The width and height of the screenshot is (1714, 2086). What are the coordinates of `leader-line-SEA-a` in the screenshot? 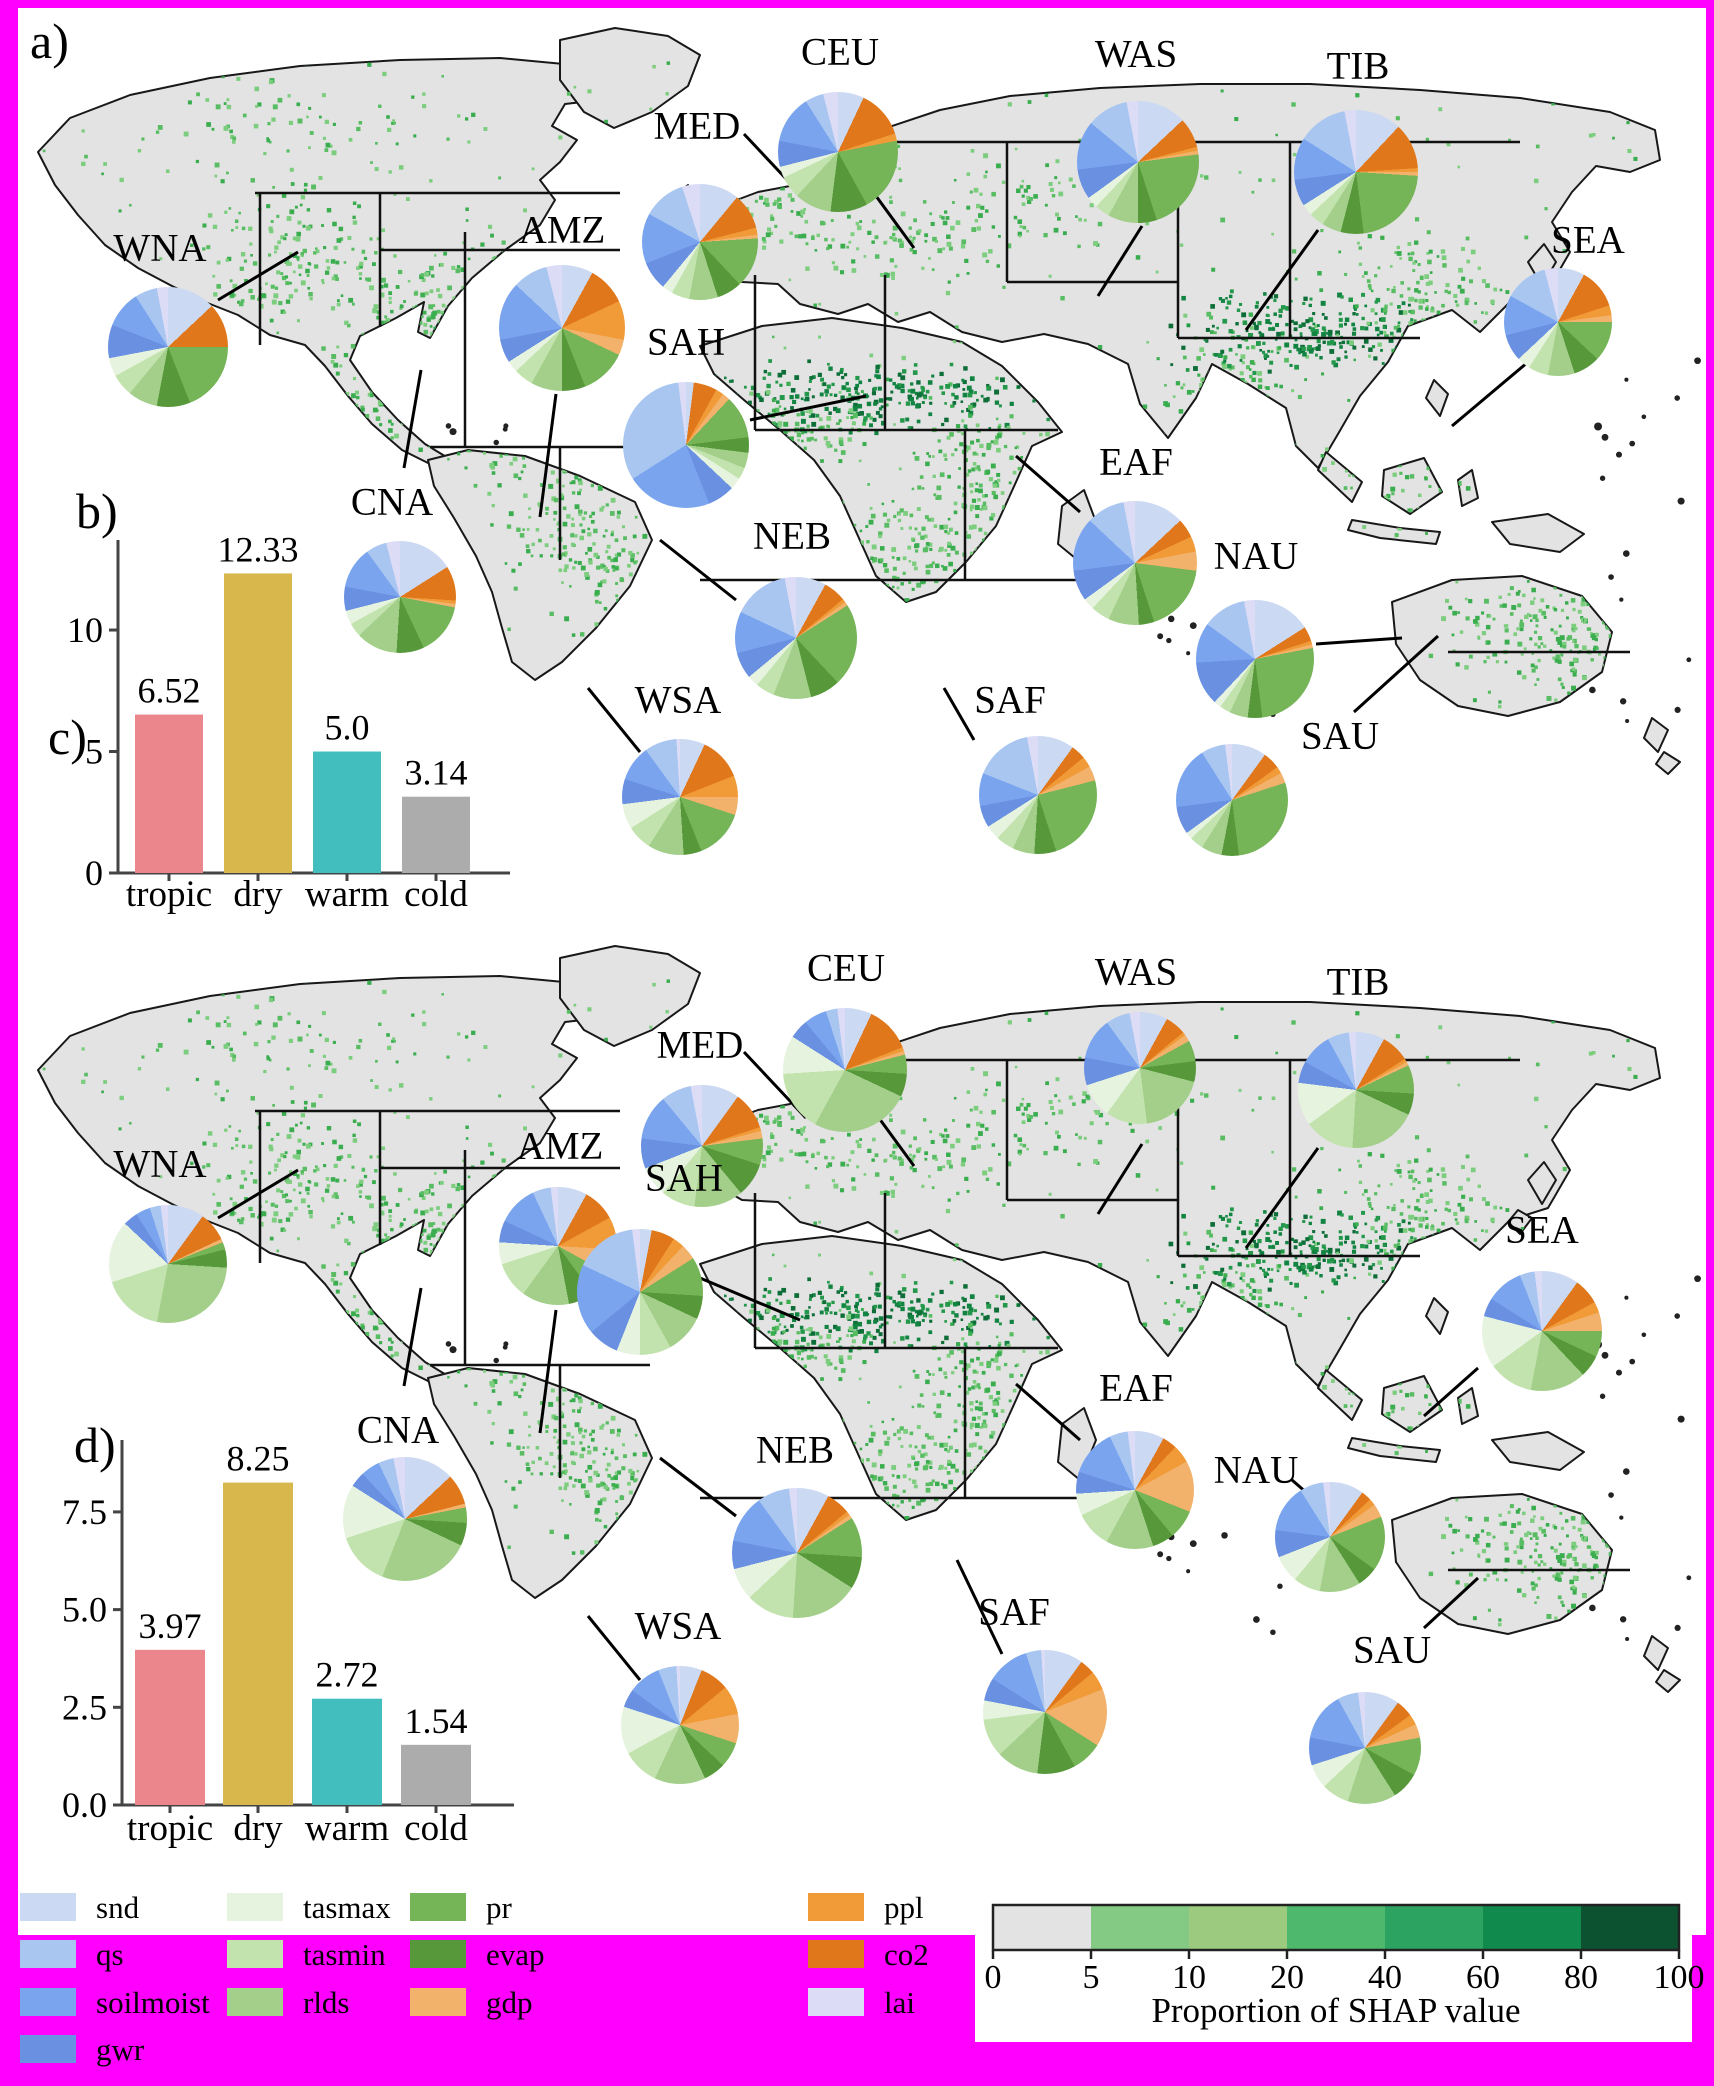 It's located at (1490, 394).